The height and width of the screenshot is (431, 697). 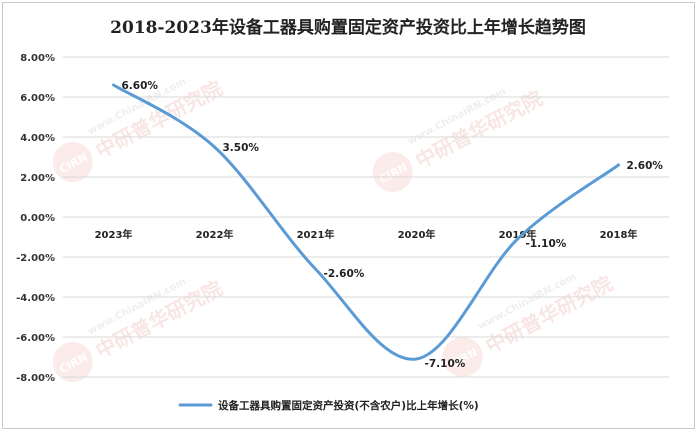 I want to click on y-tick-label: 0.00%, so click(x=37, y=218).